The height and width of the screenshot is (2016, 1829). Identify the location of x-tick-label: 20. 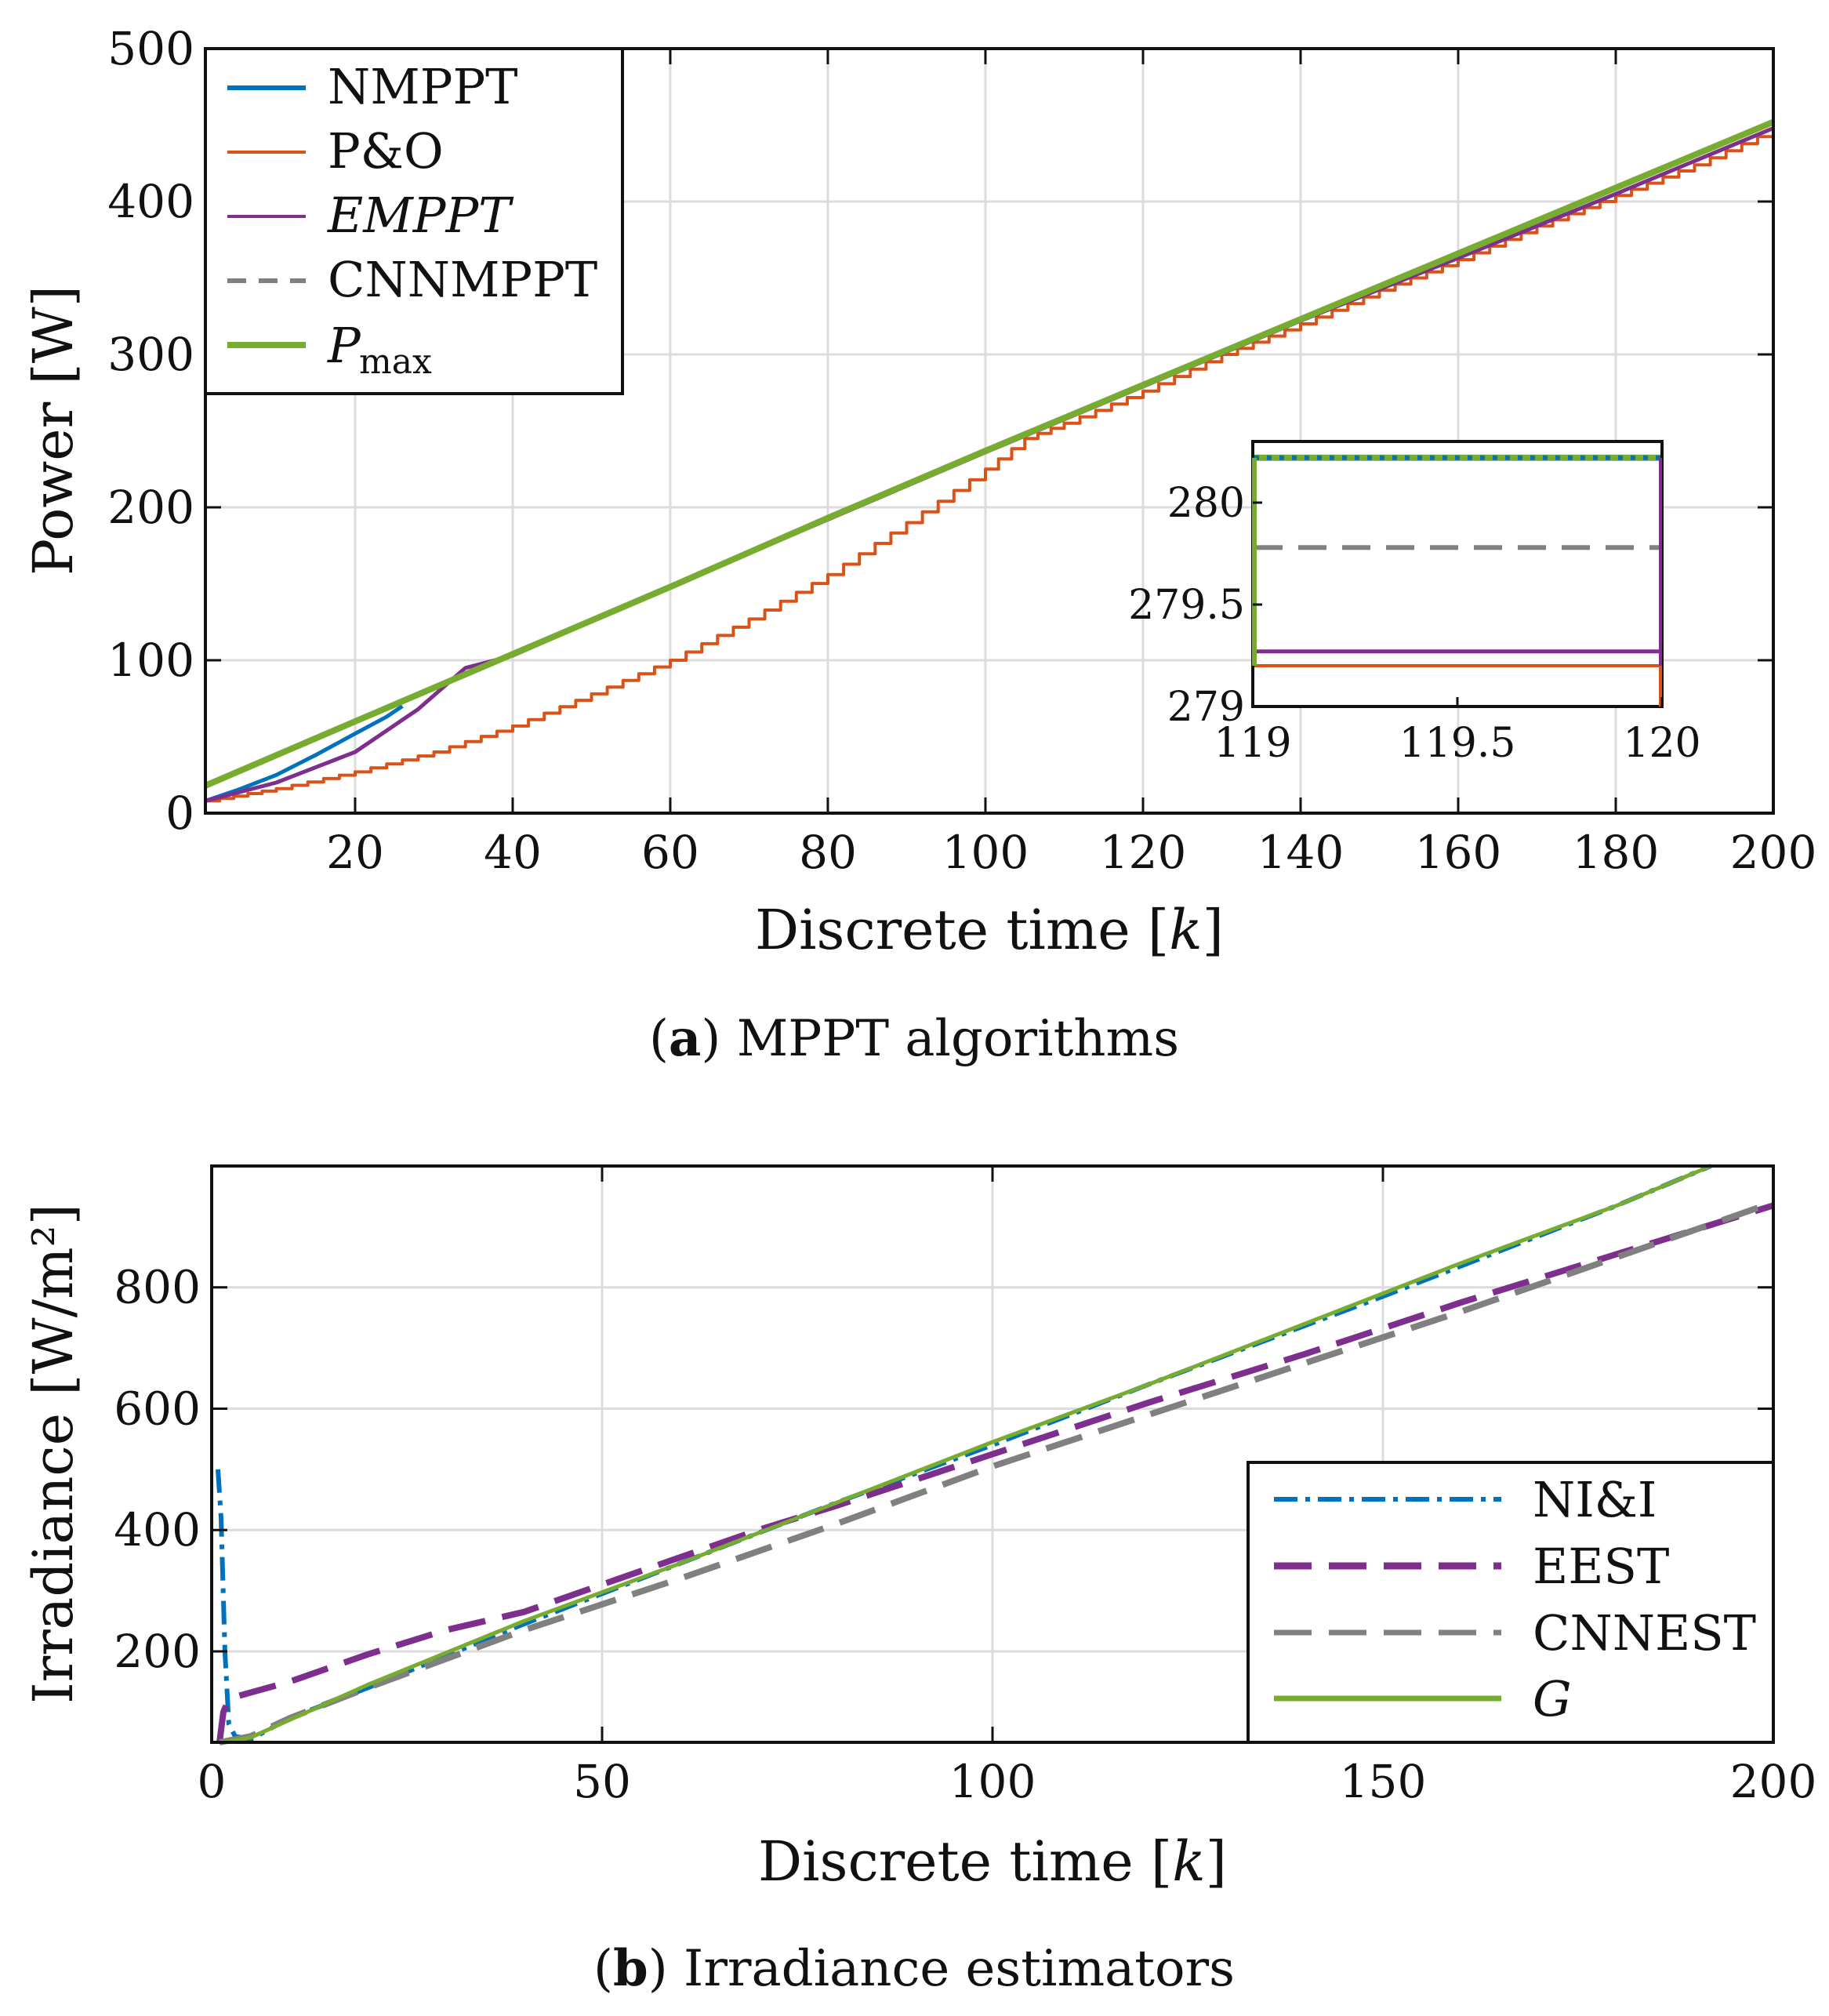
(355, 852).